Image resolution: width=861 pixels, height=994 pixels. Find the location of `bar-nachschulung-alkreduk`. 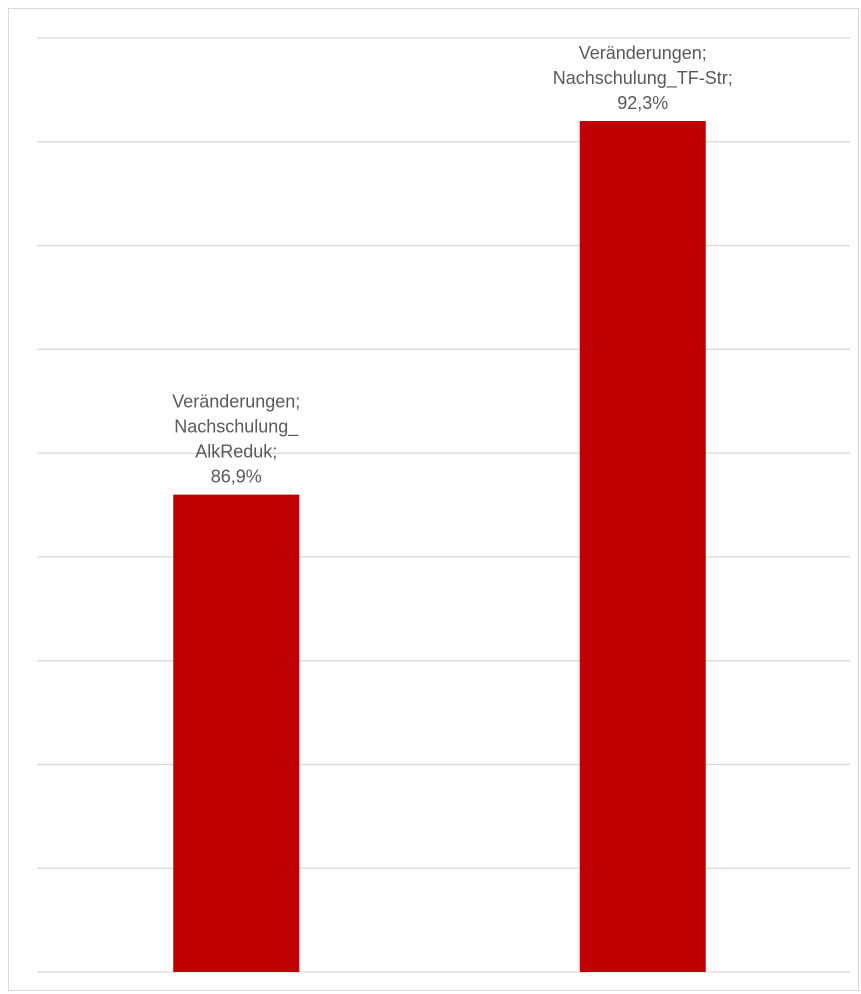

bar-nachschulung-alkreduk is located at coordinates (236, 733).